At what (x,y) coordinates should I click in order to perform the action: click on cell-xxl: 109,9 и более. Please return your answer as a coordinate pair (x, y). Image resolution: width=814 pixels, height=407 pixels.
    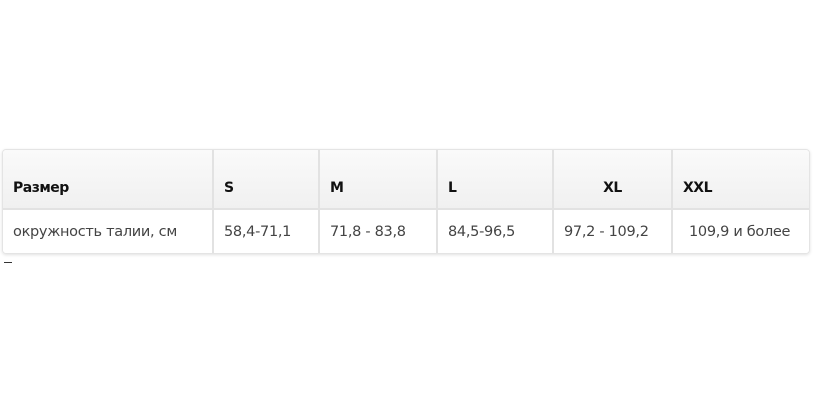
    Looking at the image, I should click on (740, 231).